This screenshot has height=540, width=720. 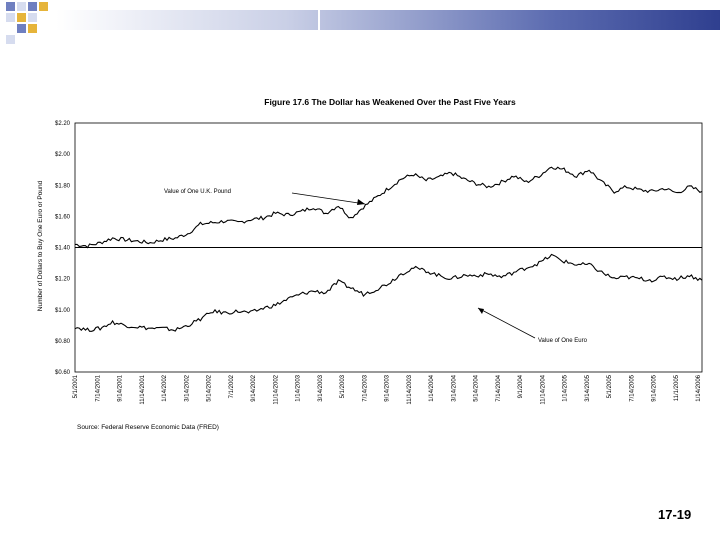 What do you see at coordinates (319, 20) in the screenshot?
I see `header-bar-divider` at bounding box center [319, 20].